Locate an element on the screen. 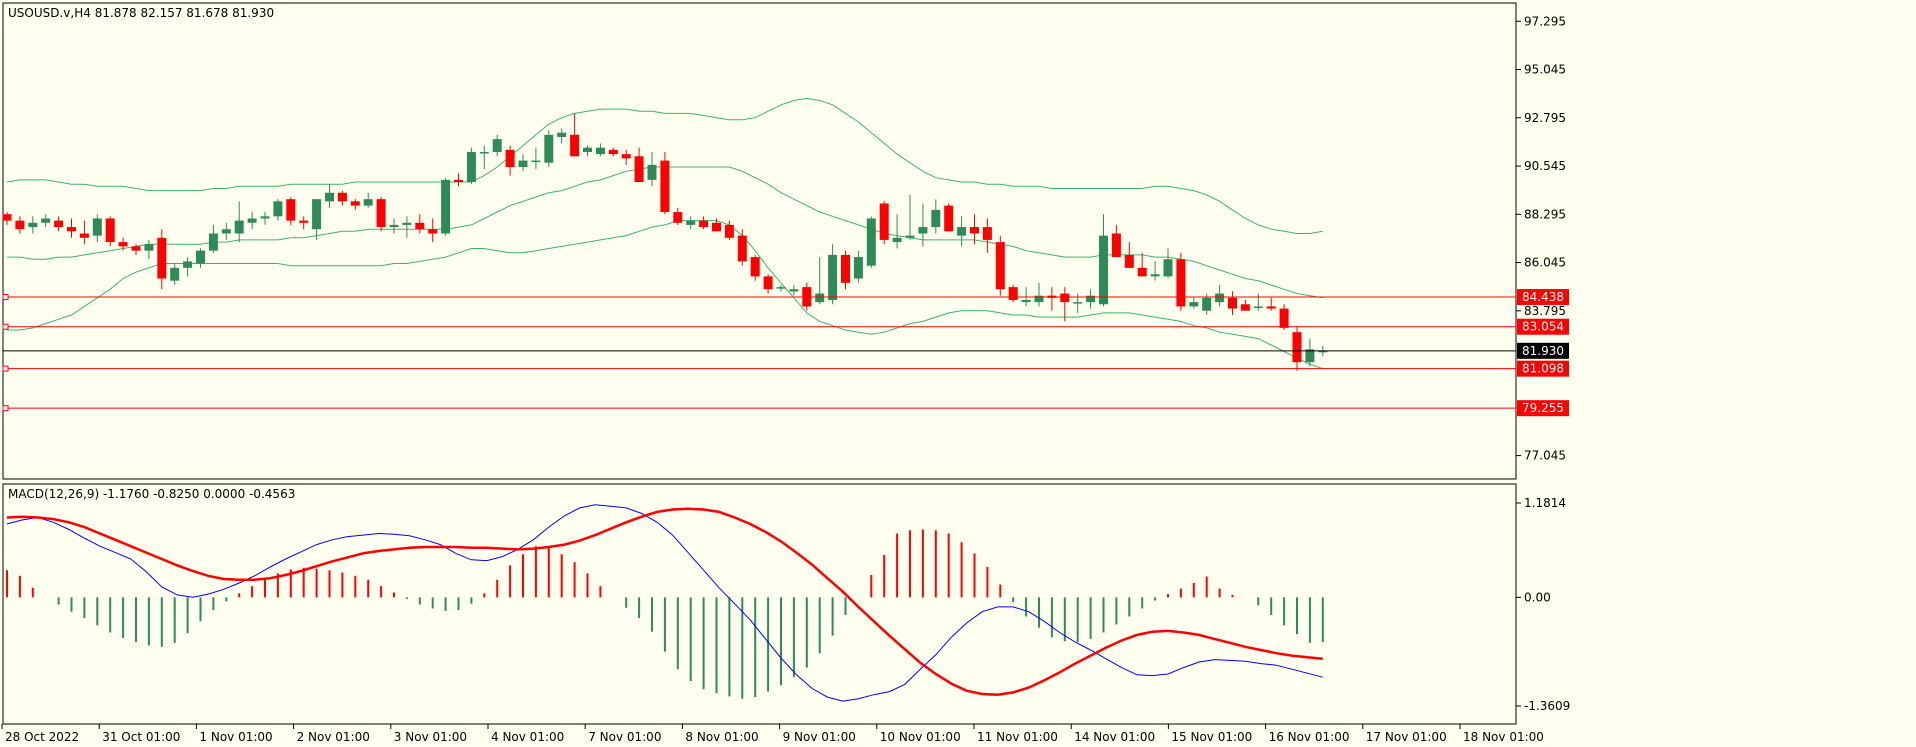 The width and height of the screenshot is (1916, 747). macd-axis: 1.1814 0.00 -1.3609 is located at coordinates (1543, 604).